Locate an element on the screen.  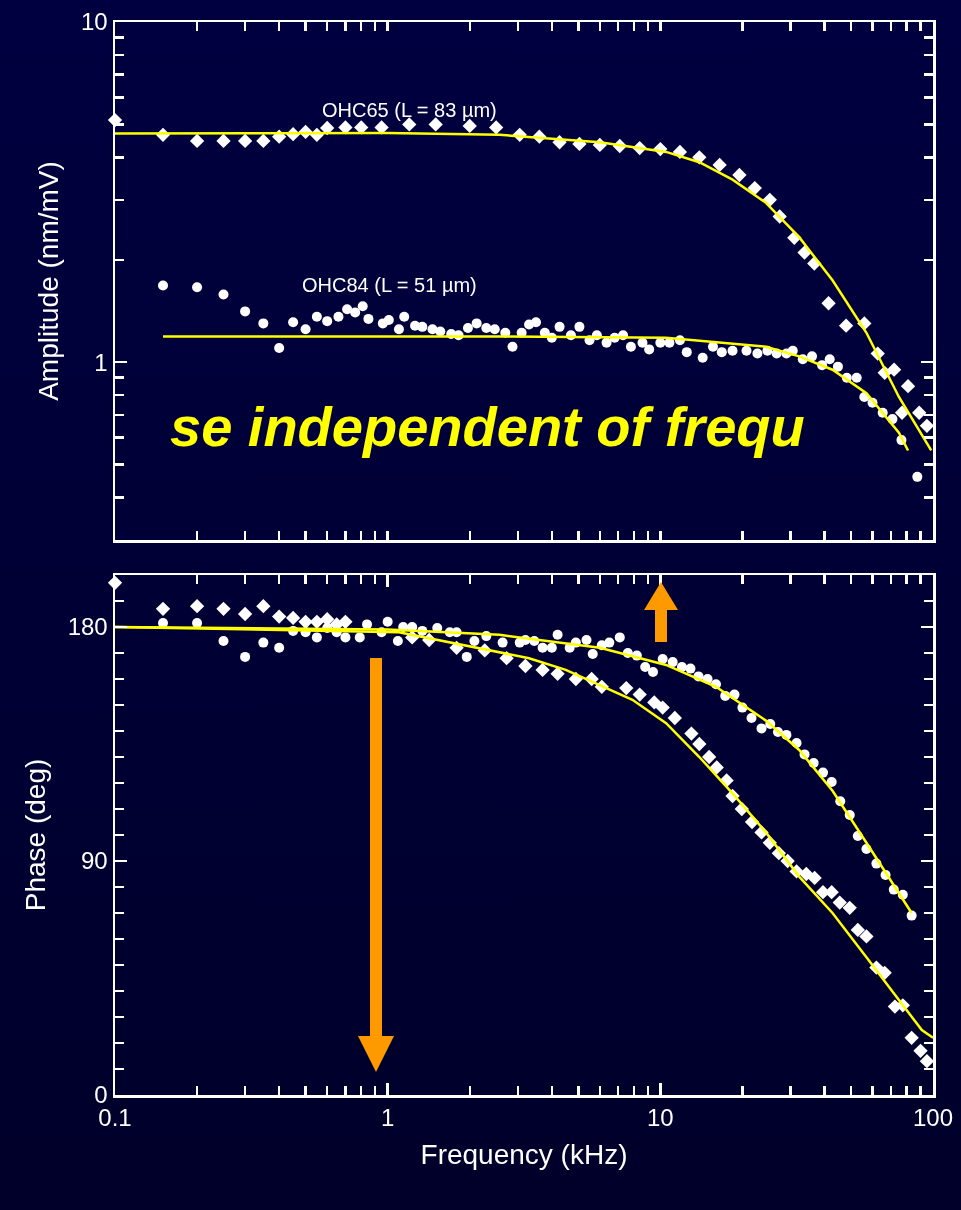
series-label: OHC65 (L = 83 µm) is located at coordinates (409, 110).